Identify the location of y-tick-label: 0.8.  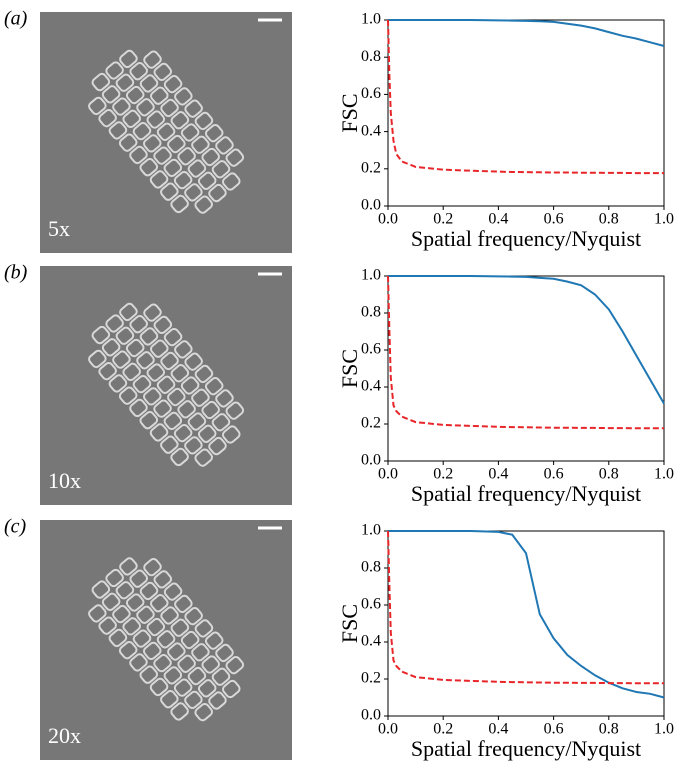
(371, 56).